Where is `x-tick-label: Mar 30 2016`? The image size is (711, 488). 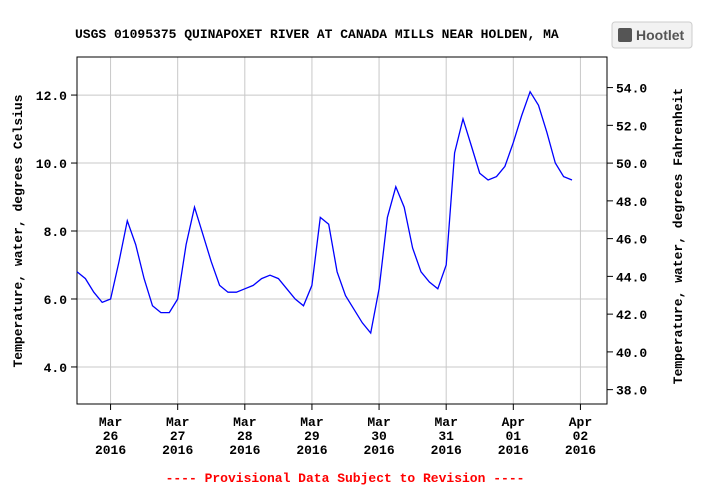 x-tick-label: Mar 30 2016 is located at coordinates (378, 436).